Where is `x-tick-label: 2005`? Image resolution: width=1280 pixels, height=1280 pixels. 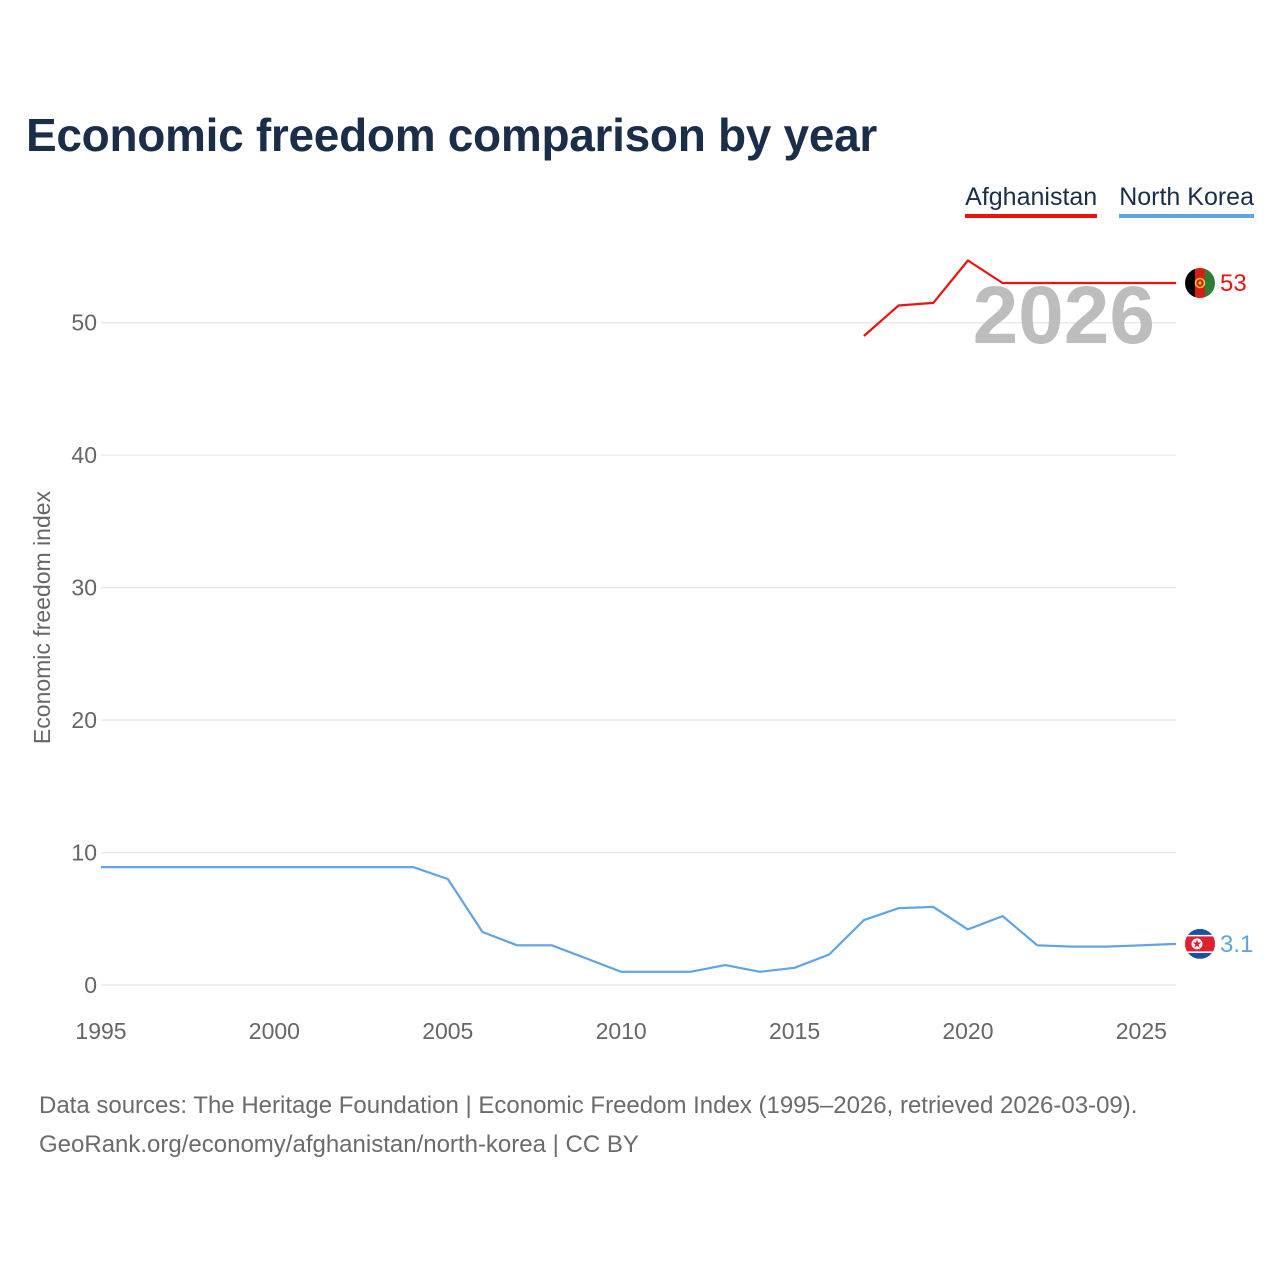 x-tick-label: 2005 is located at coordinates (447, 1031).